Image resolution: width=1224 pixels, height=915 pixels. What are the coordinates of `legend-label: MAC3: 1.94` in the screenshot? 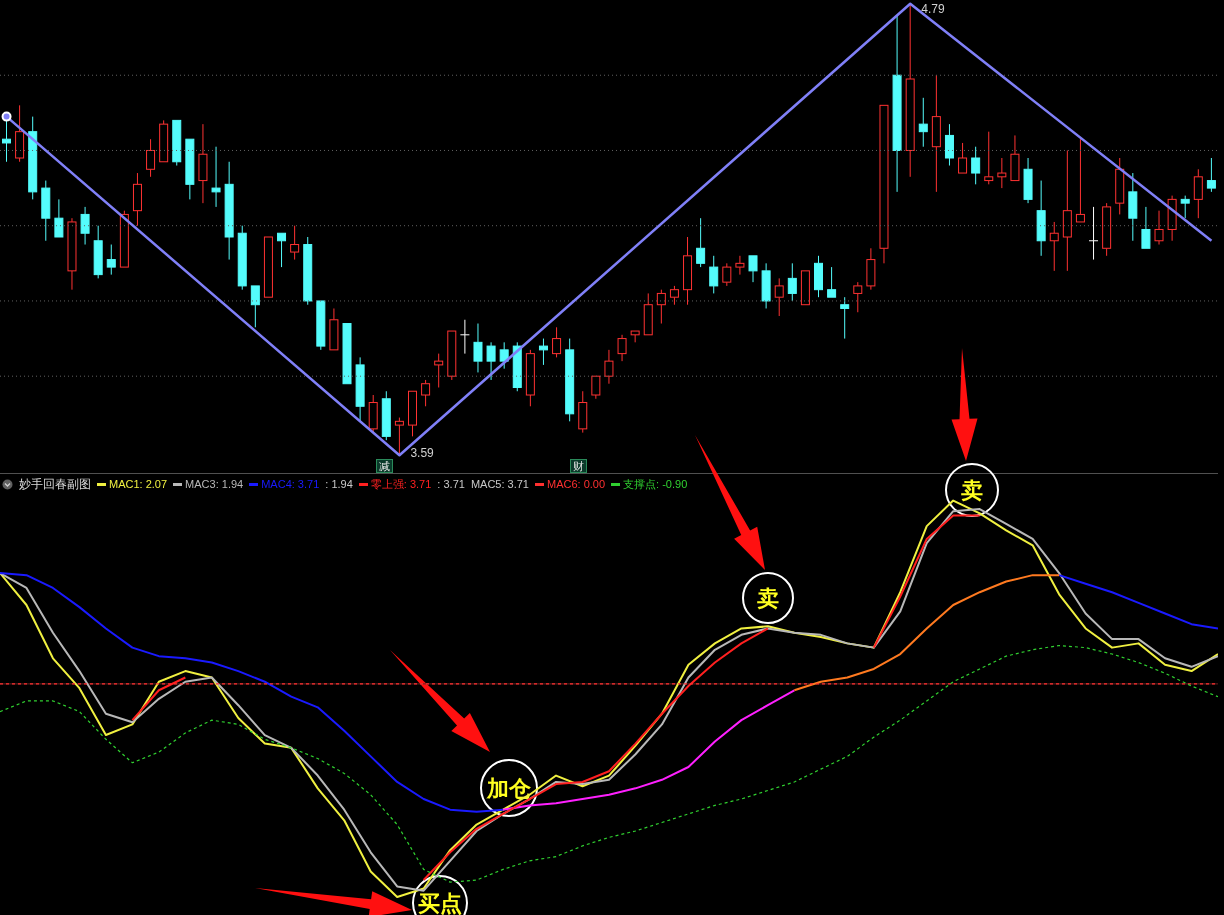 It's located at (214, 484).